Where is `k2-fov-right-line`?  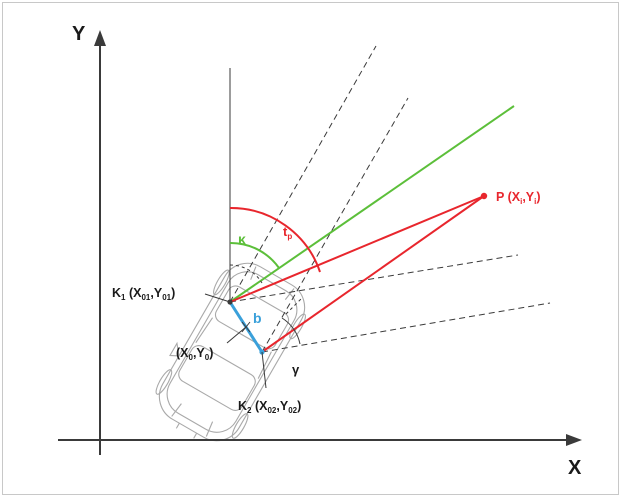 k2-fov-right-line is located at coordinates (406, 327).